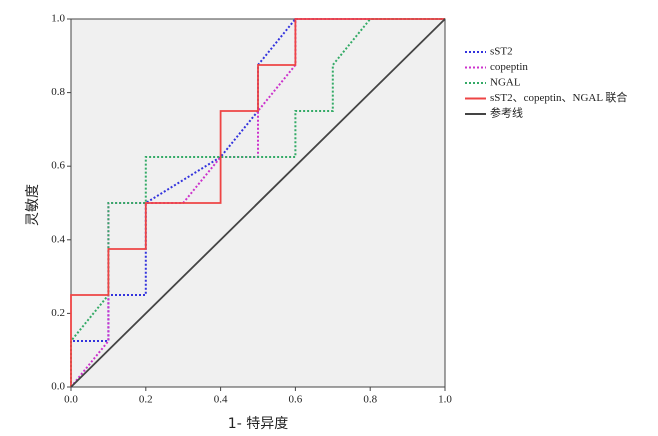 Image resolution: width=658 pixels, height=436 pixels. I want to click on legend-label: copeptin, so click(509, 67).